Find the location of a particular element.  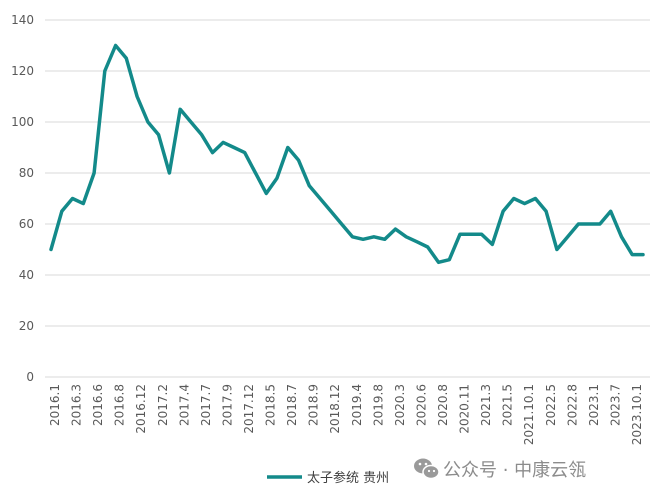

x-tick-label: 2017.4 is located at coordinates (184, 405).